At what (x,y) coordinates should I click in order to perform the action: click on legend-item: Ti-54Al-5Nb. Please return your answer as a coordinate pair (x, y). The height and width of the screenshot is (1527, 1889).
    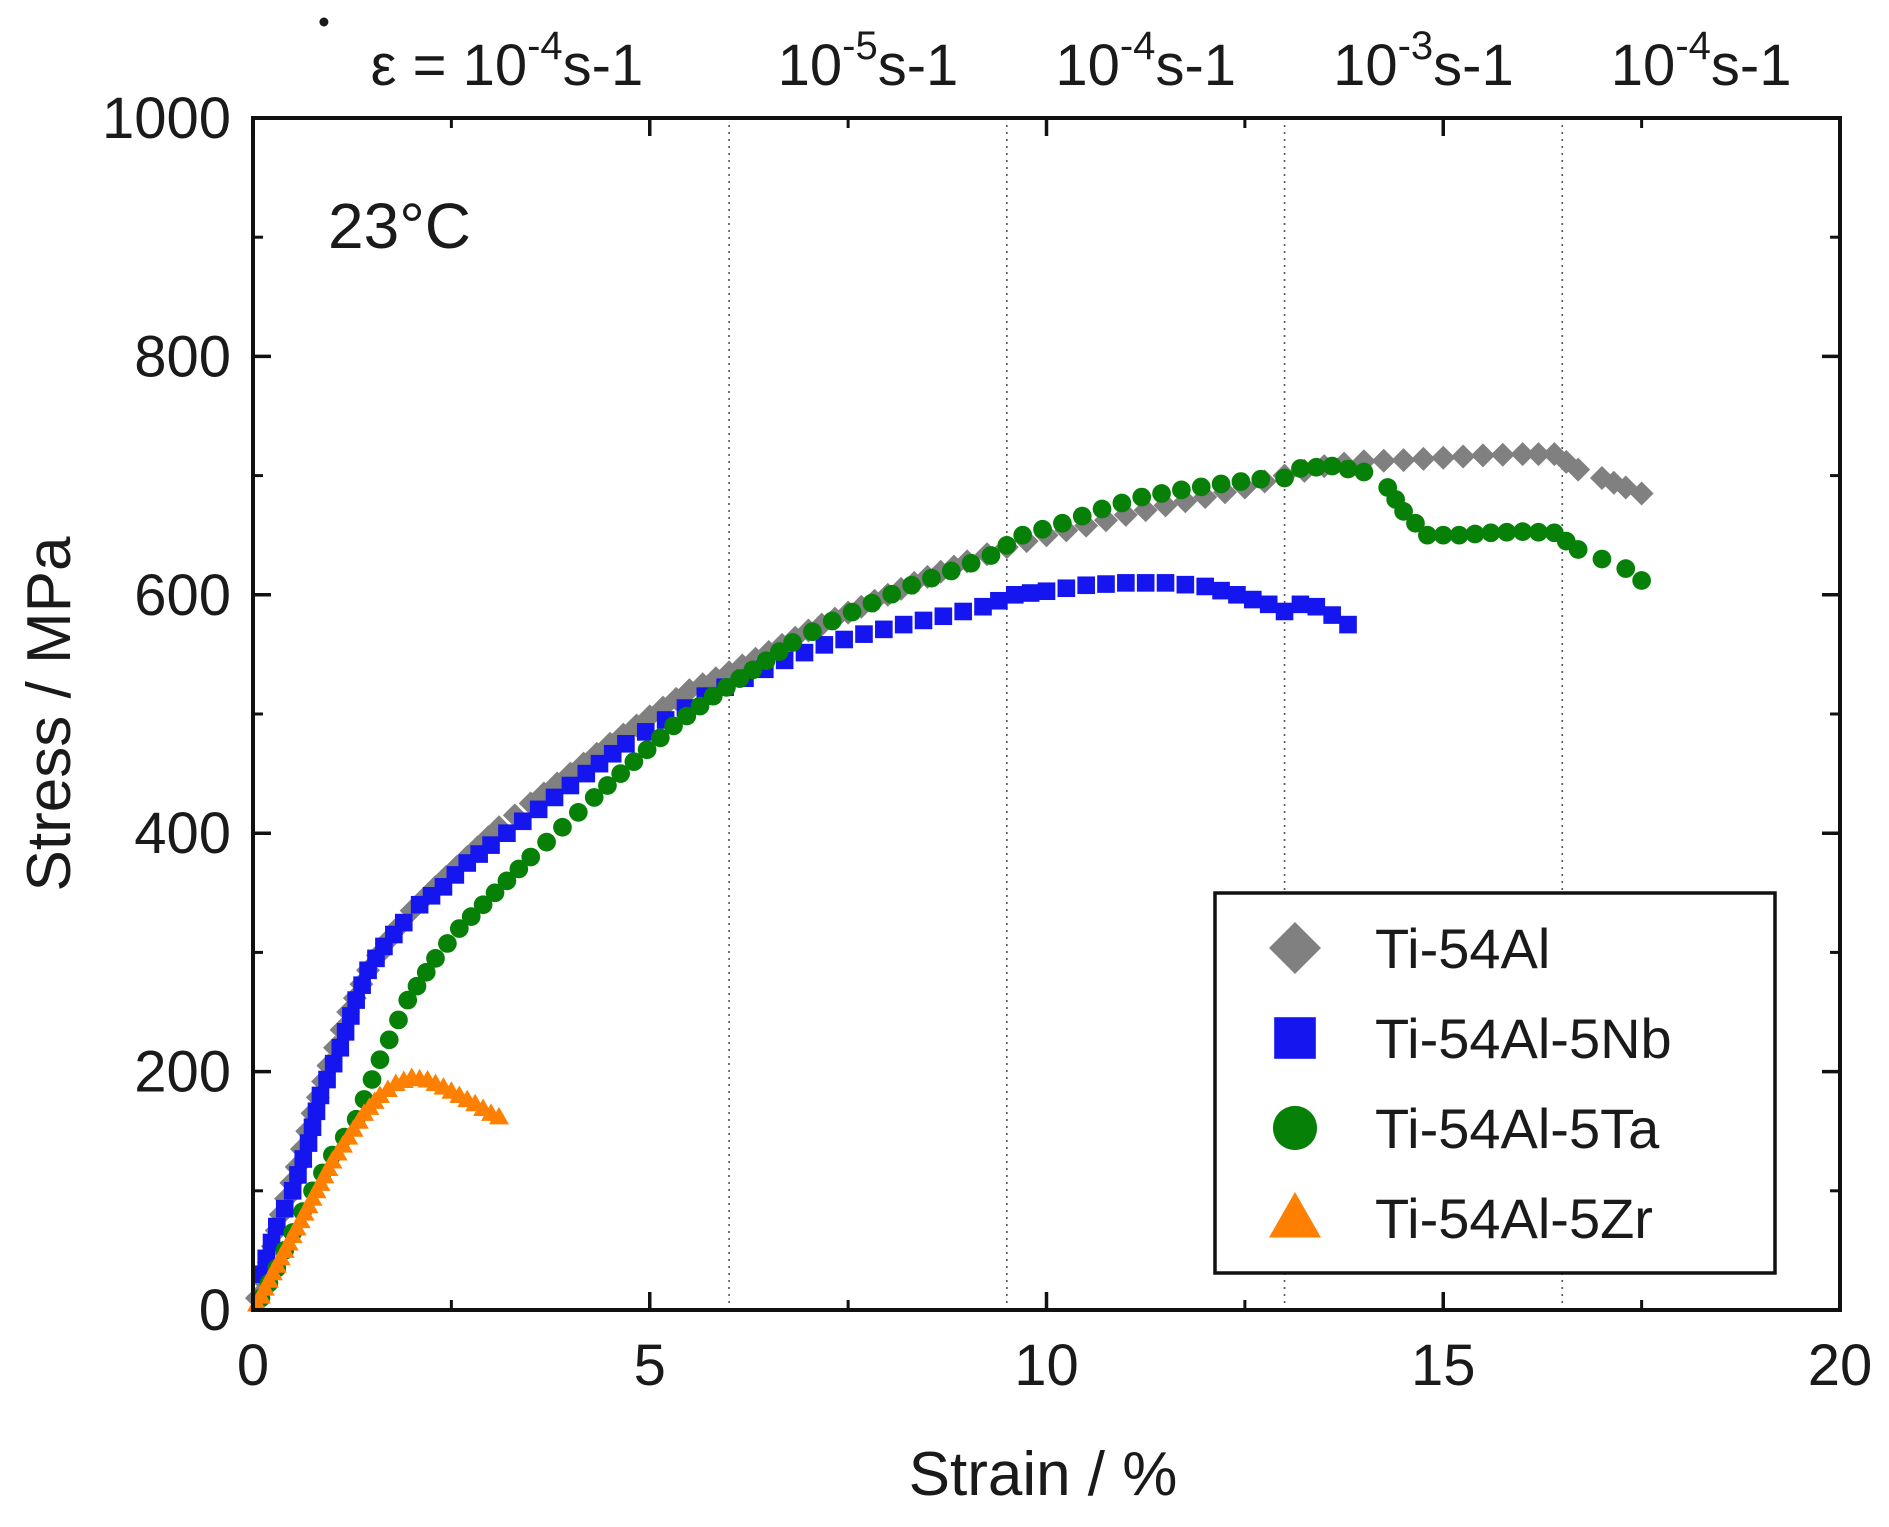
    Looking at the image, I should click on (1473, 1038).